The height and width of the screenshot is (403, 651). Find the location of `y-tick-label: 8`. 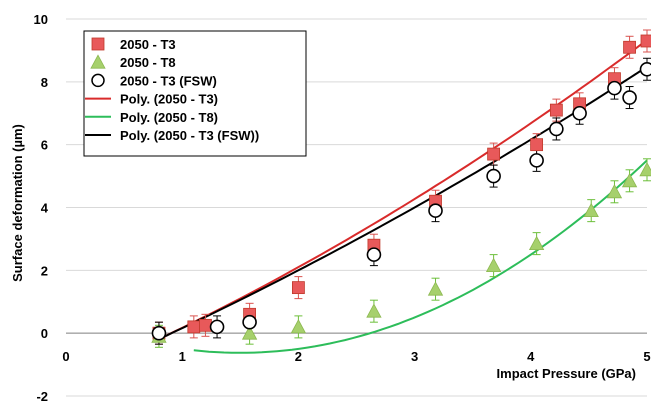

y-tick-label: 8 is located at coordinates (44, 82).